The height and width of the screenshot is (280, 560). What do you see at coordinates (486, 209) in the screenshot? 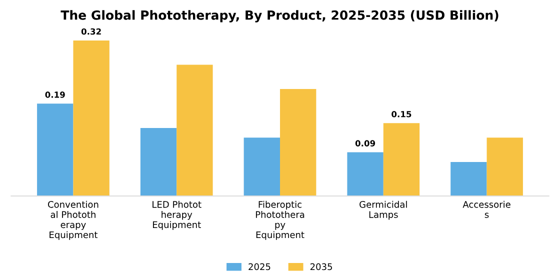
I see `x-tick-label: Accessorie s` at bounding box center [486, 209].